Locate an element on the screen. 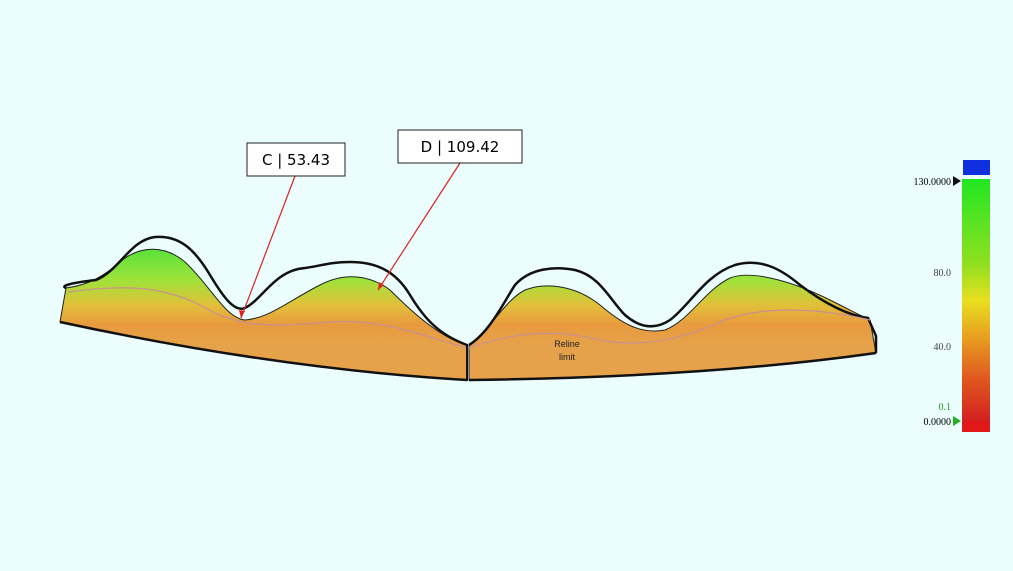 This screenshot has width=1013, height=571. color-scale is located at coordinates (976, 300).